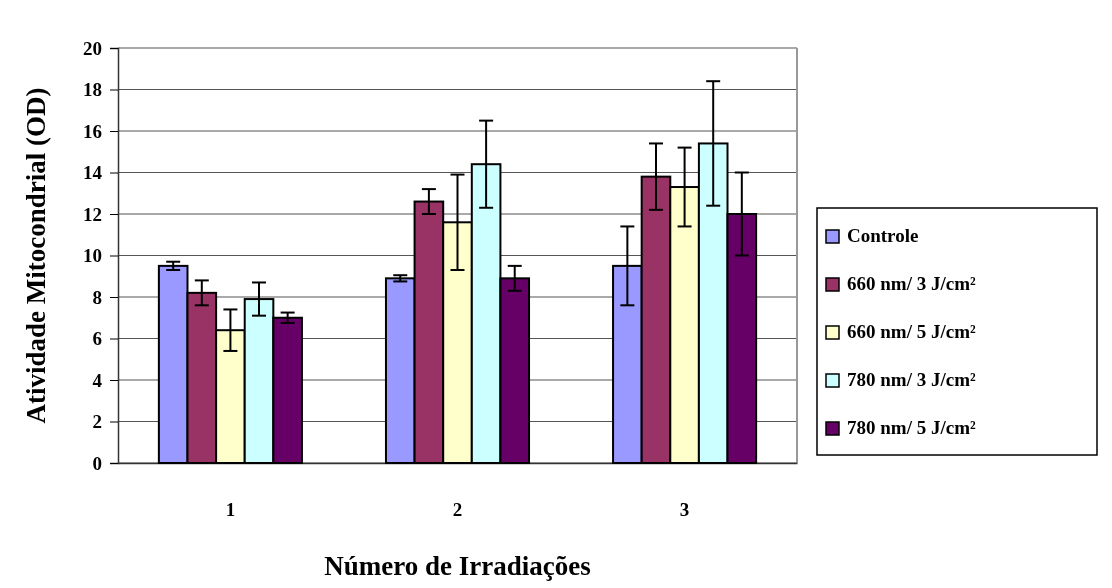 This screenshot has width=1112, height=588. I want to click on y-tick-label: 16, so click(92, 131).